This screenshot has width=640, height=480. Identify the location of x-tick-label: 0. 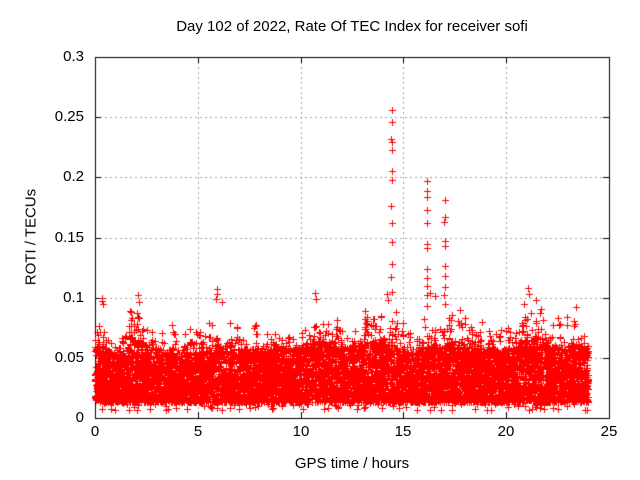
(95, 431).